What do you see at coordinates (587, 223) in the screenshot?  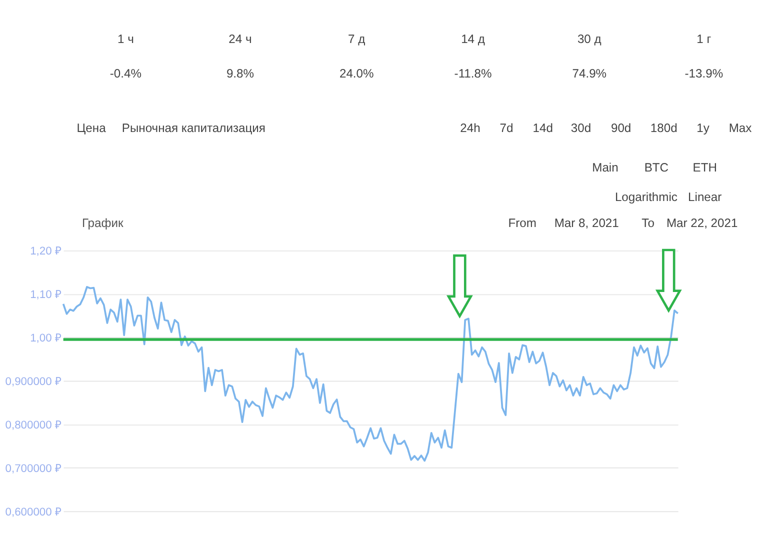 I see `text: Mar 8, 2021` at bounding box center [587, 223].